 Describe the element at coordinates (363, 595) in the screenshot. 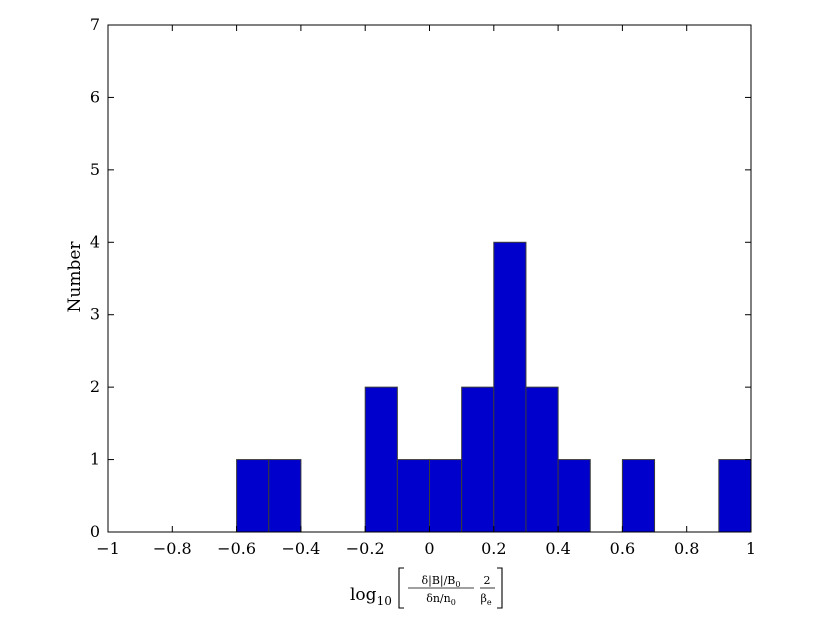

I see `x-label-log: log` at that location.